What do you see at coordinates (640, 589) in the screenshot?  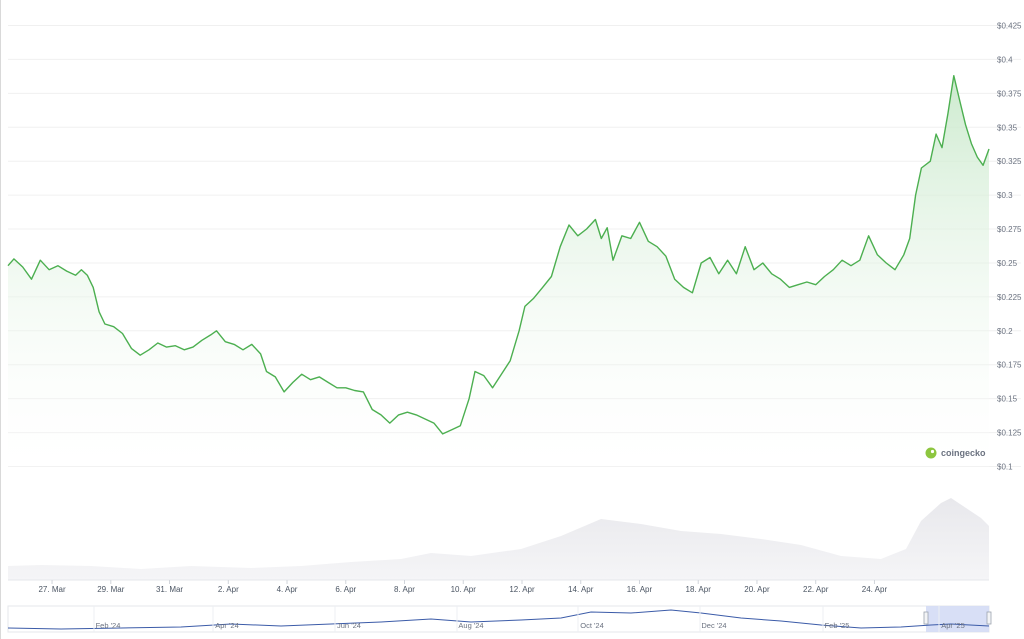 I see `x-tick-label: 16. Apr` at bounding box center [640, 589].